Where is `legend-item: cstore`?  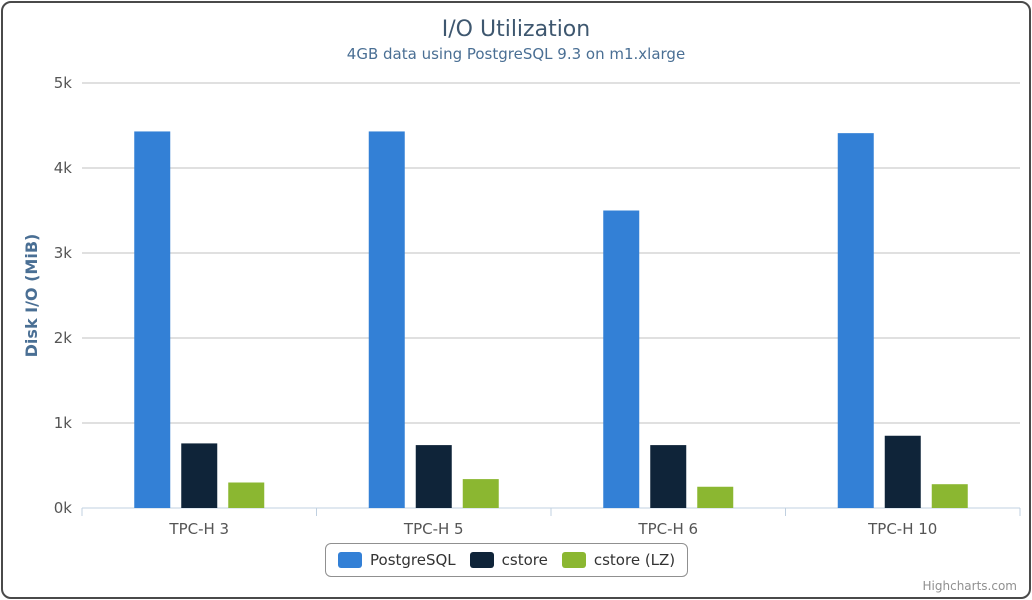
legend-item: cstore is located at coordinates (508, 560).